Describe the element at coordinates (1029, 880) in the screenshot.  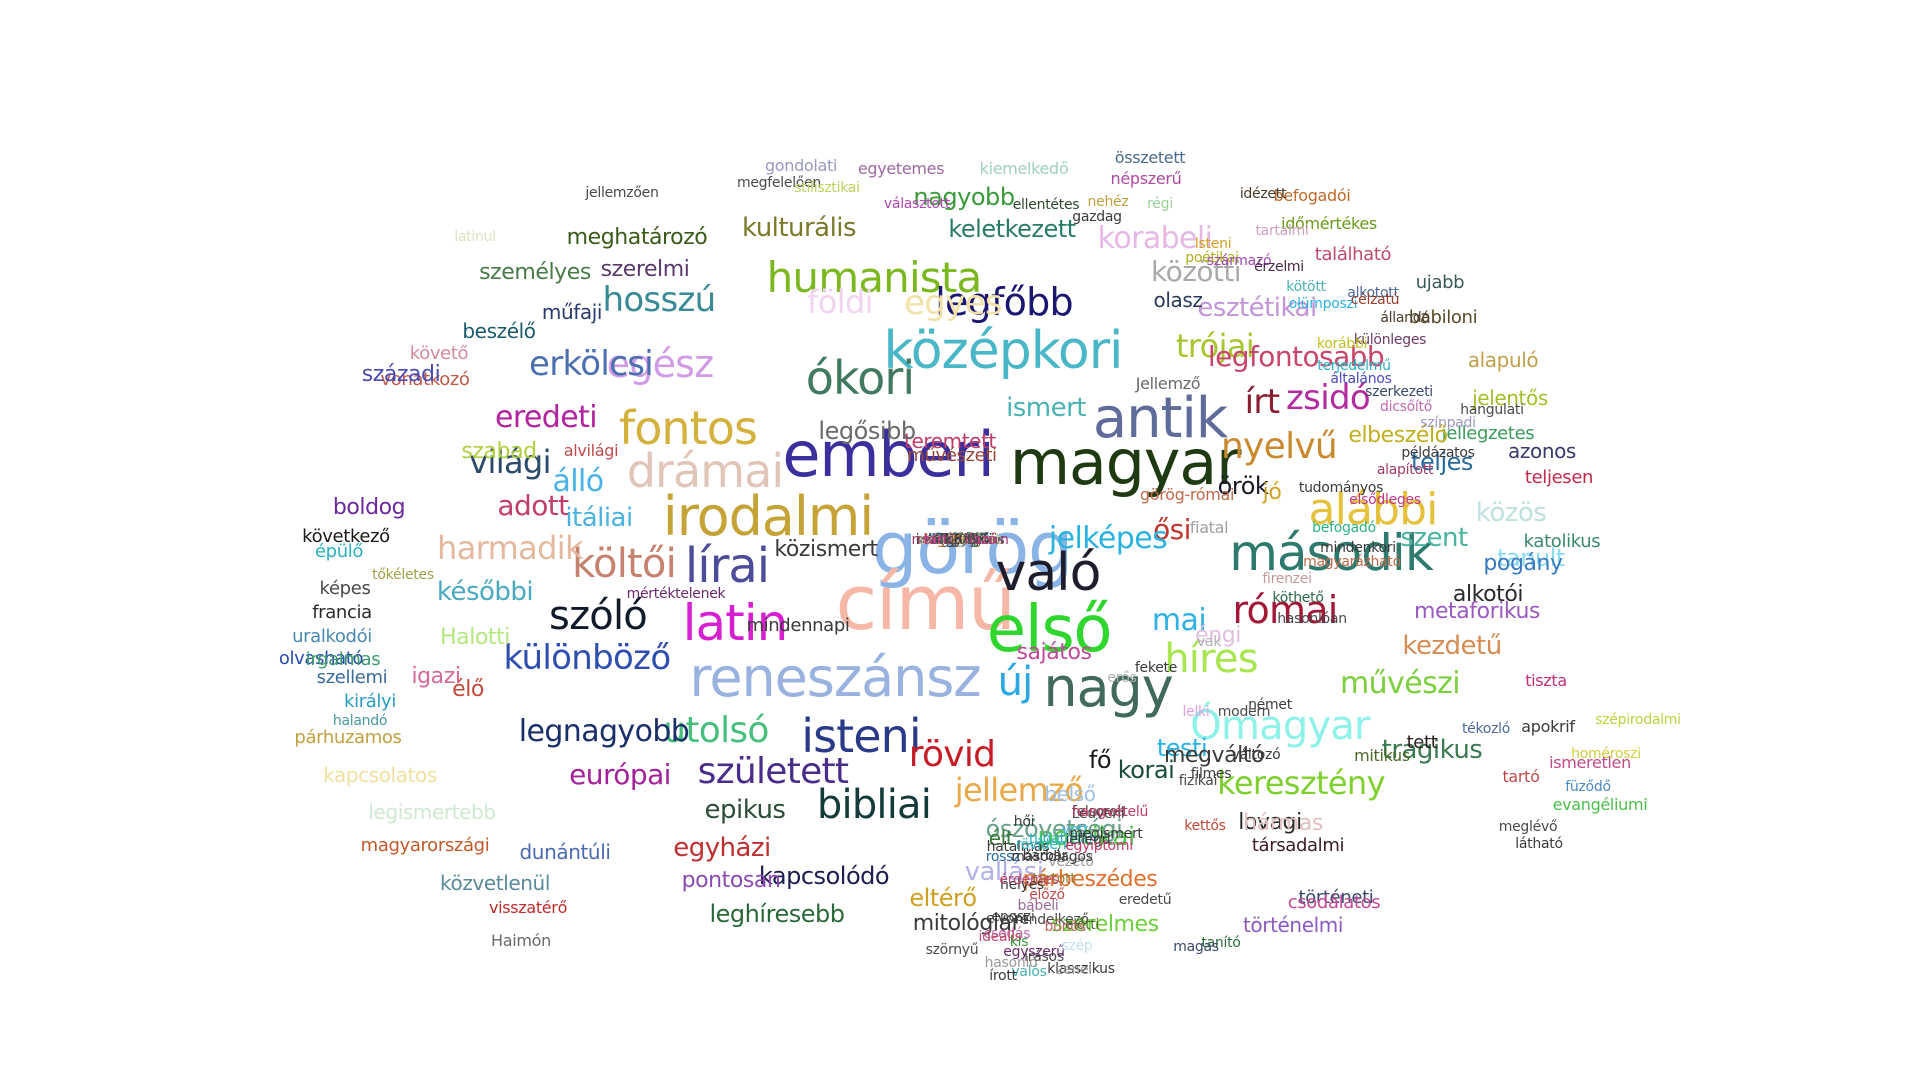
I see `cloud-word: érdemes` at that location.